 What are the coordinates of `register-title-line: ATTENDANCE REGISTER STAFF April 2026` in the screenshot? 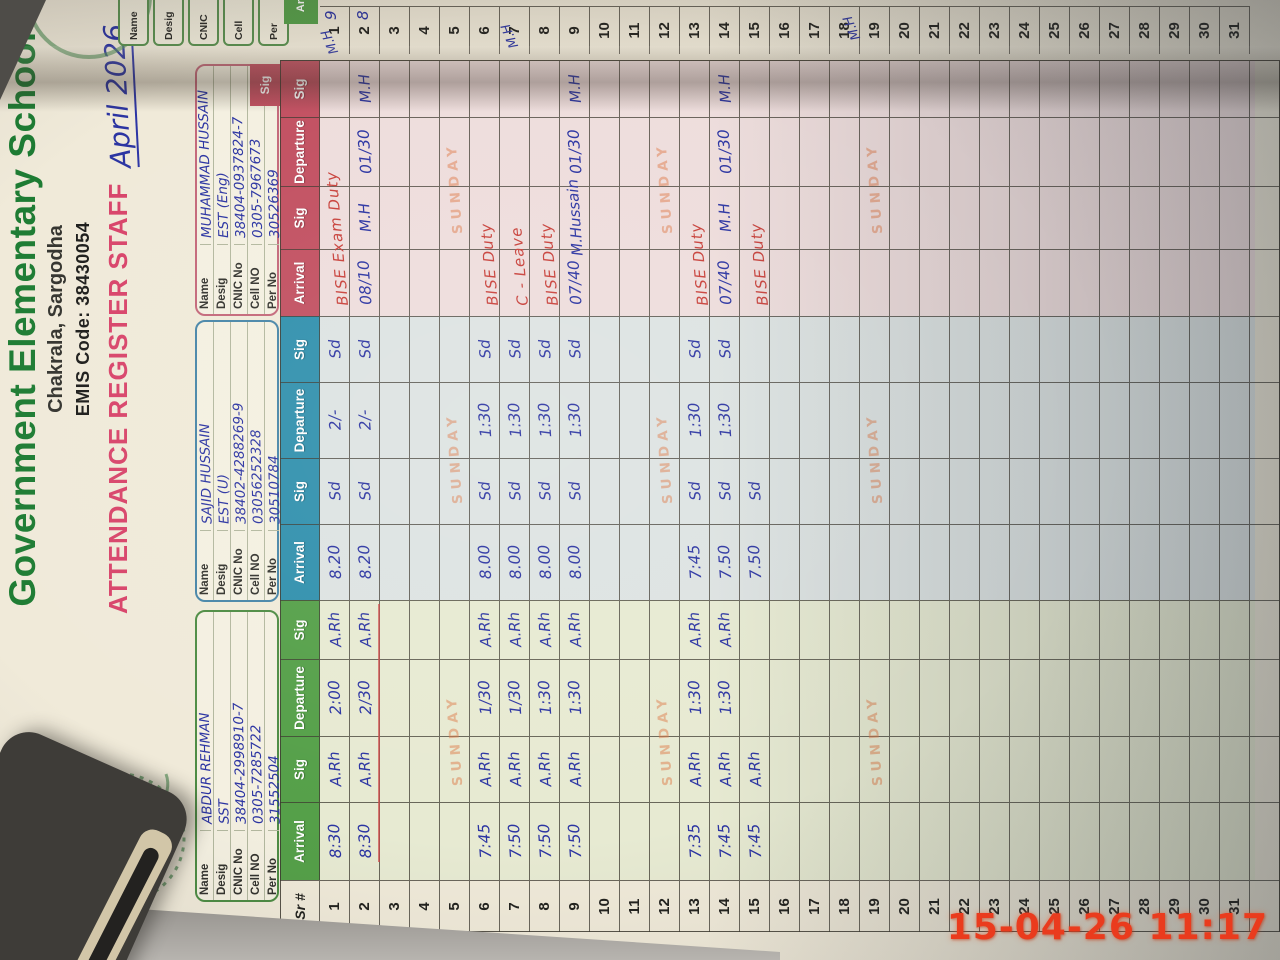 It's located at (118, 322).